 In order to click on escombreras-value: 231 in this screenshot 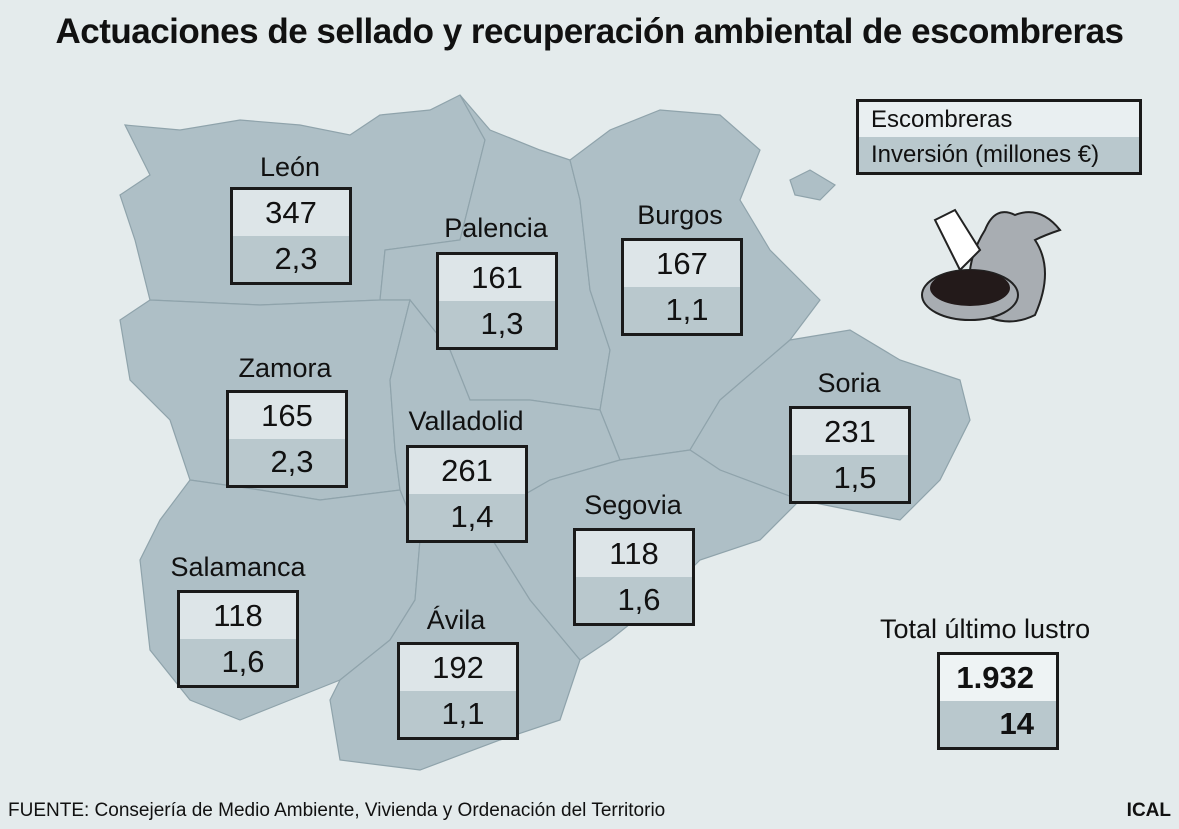, I will do `click(850, 432)`.